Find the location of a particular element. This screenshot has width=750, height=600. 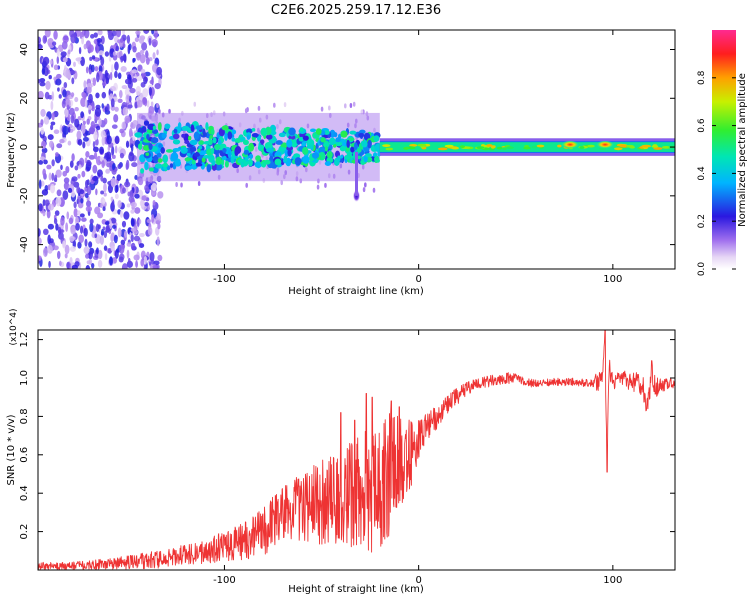

colorbar-ticks: 0.0 0.2 0.4 0.6 0.8 is located at coordinates (716, 173).